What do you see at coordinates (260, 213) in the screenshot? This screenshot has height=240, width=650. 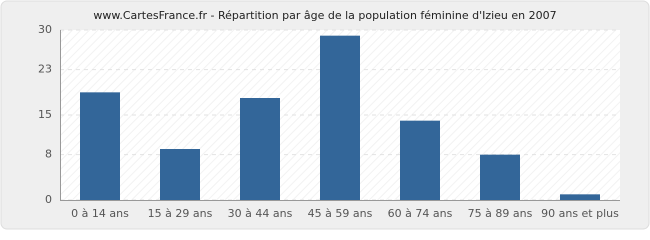 I see `x-tick-label: 30 à 44 ans` at bounding box center [260, 213].